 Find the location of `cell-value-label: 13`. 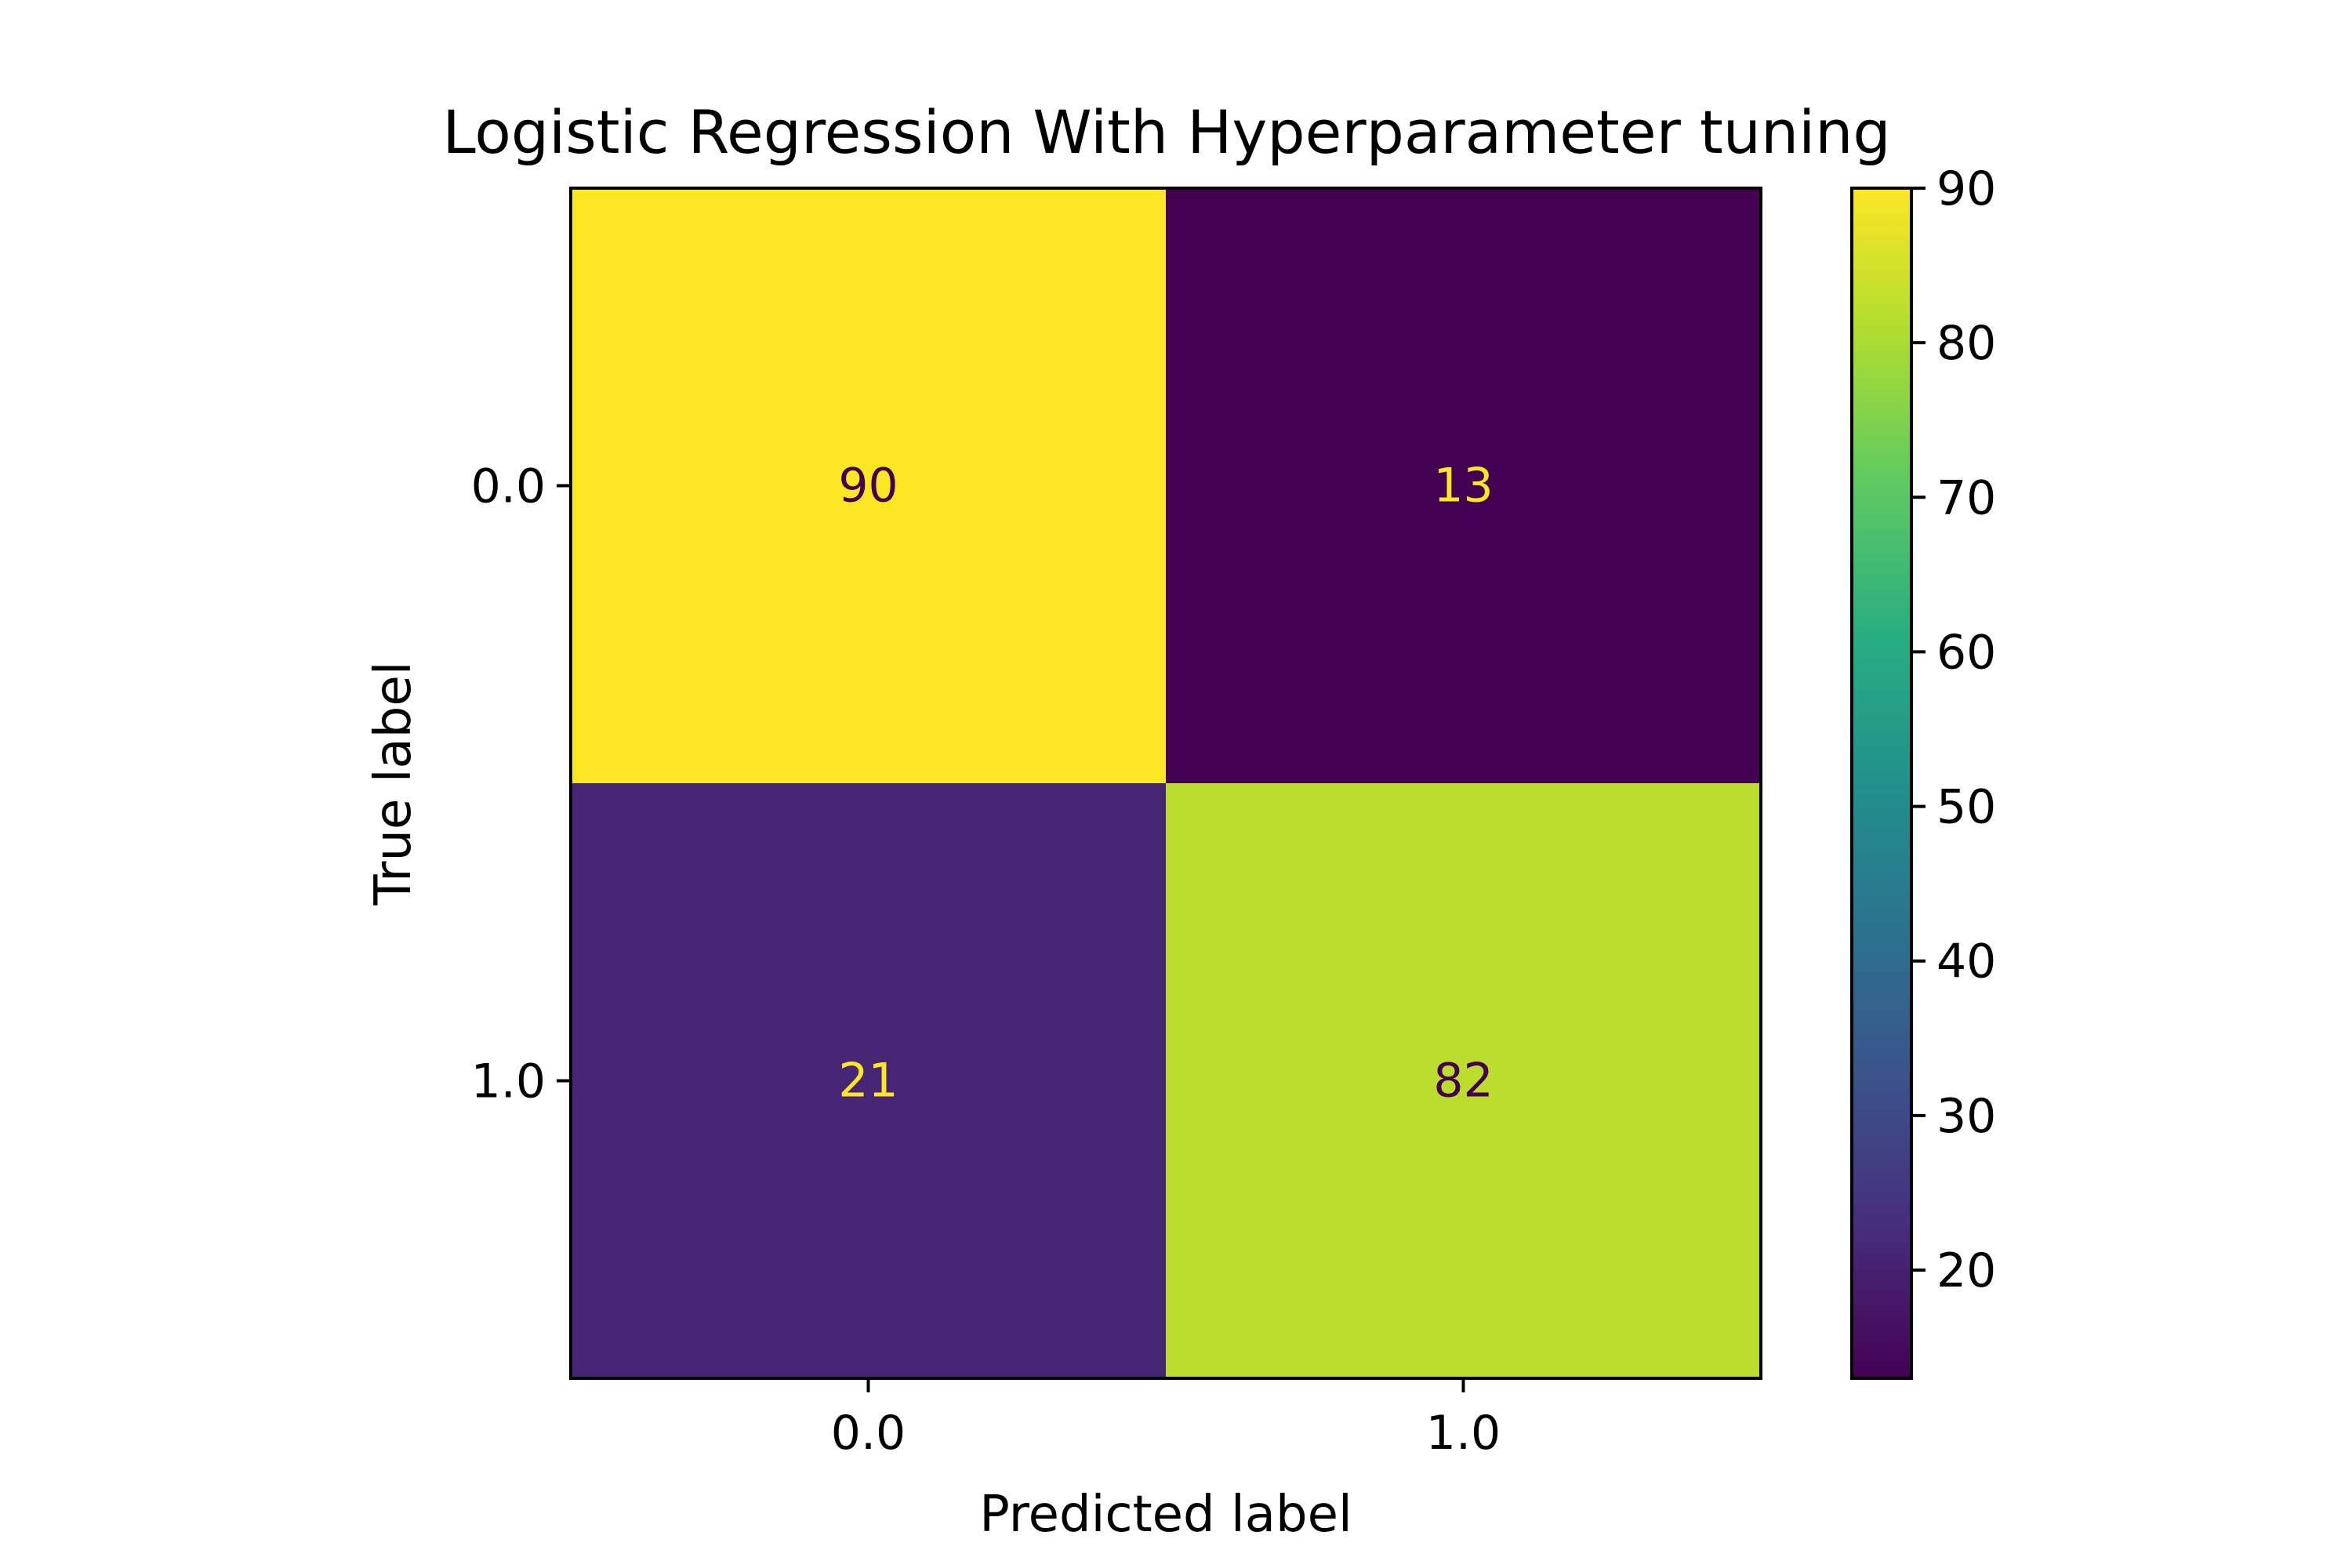

cell-value-label: 13 is located at coordinates (1463, 486).